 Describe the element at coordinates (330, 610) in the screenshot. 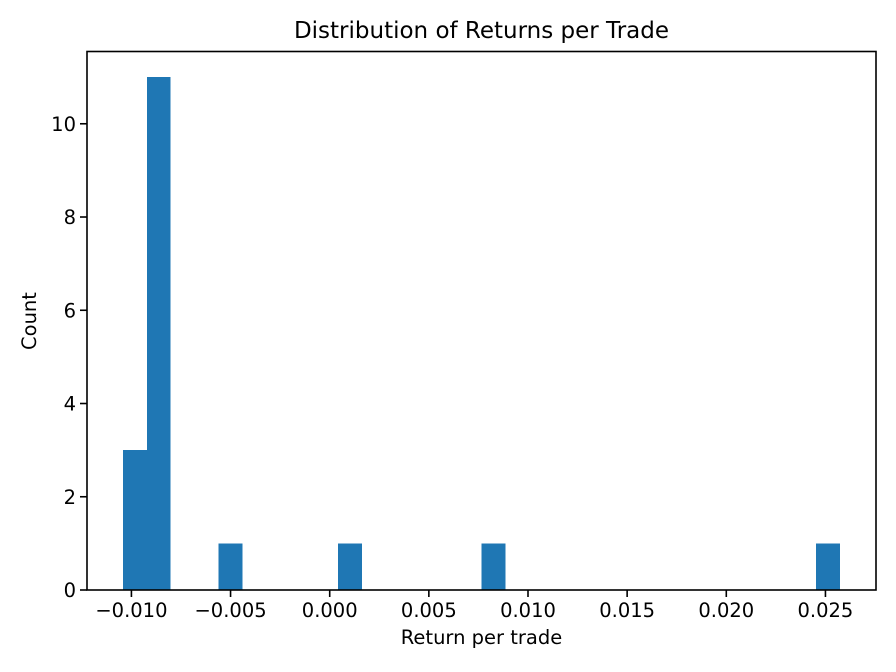

I see `x-tick-label: 0.000` at that location.